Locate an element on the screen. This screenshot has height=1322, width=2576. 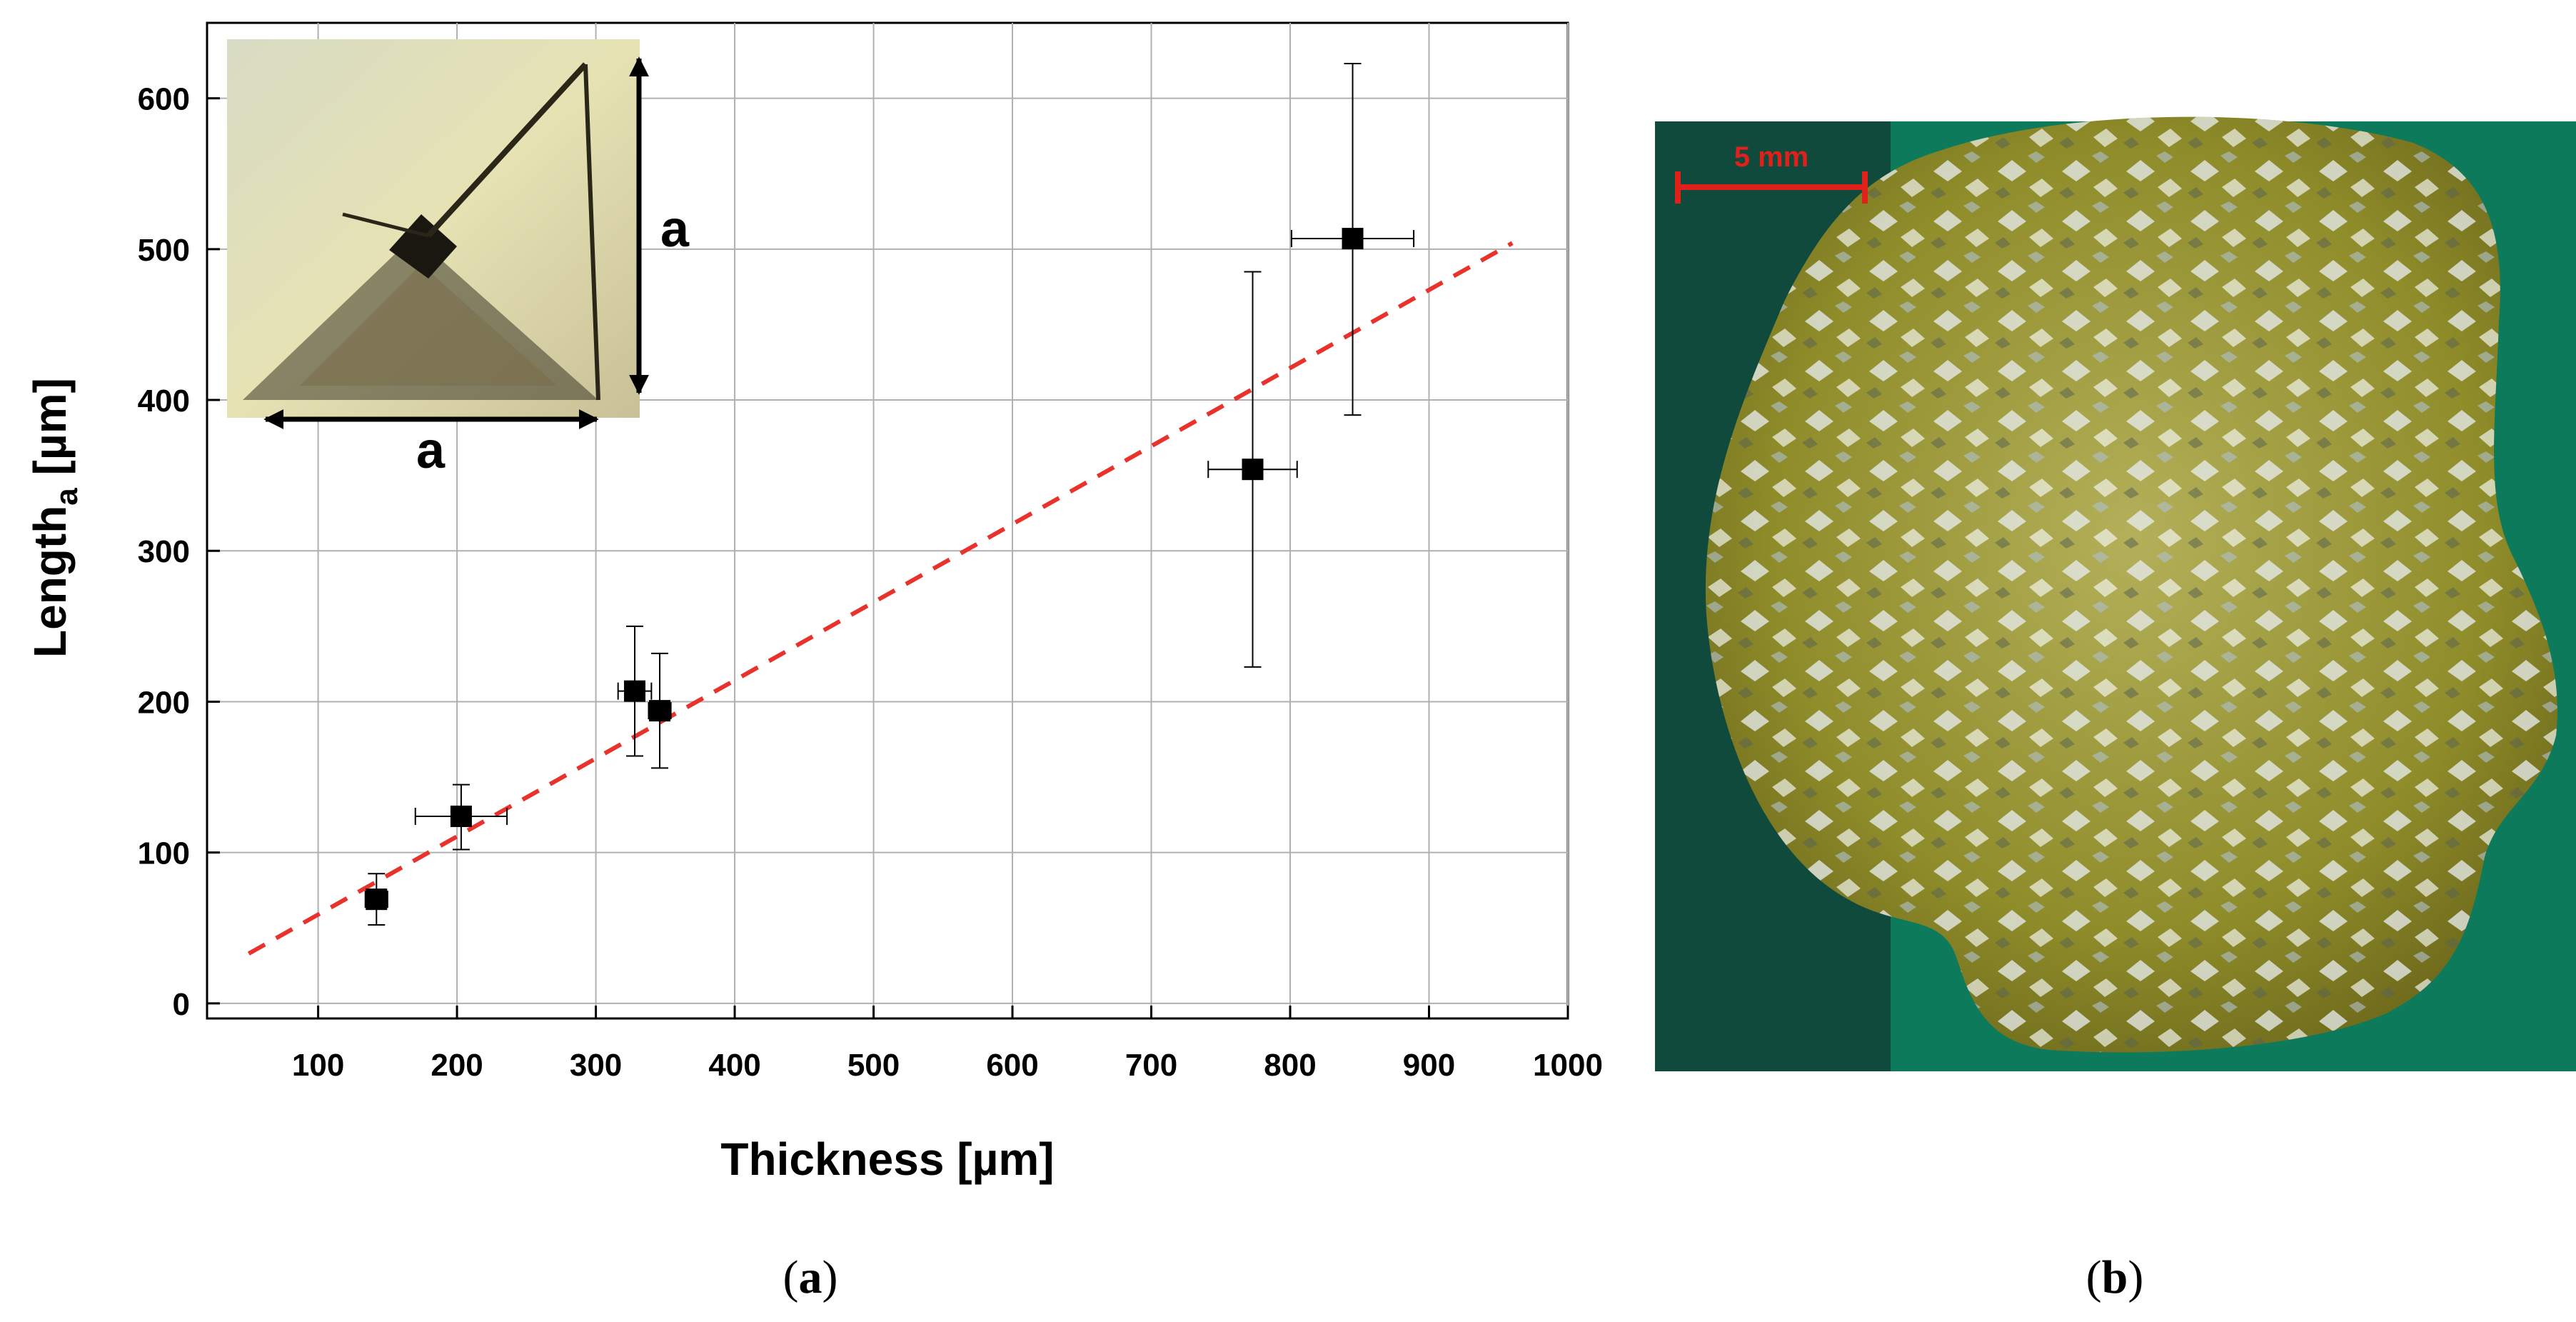
inset-pyramid-face is located at coordinates (428, 325).